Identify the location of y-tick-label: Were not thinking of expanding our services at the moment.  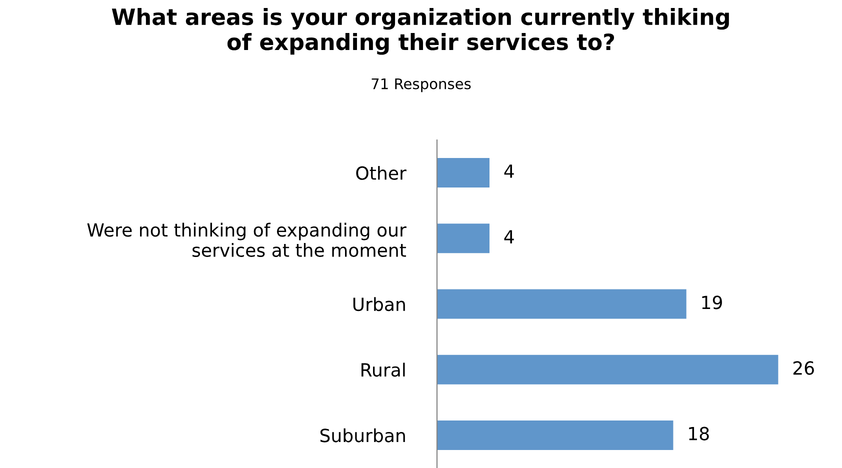
(246, 239).